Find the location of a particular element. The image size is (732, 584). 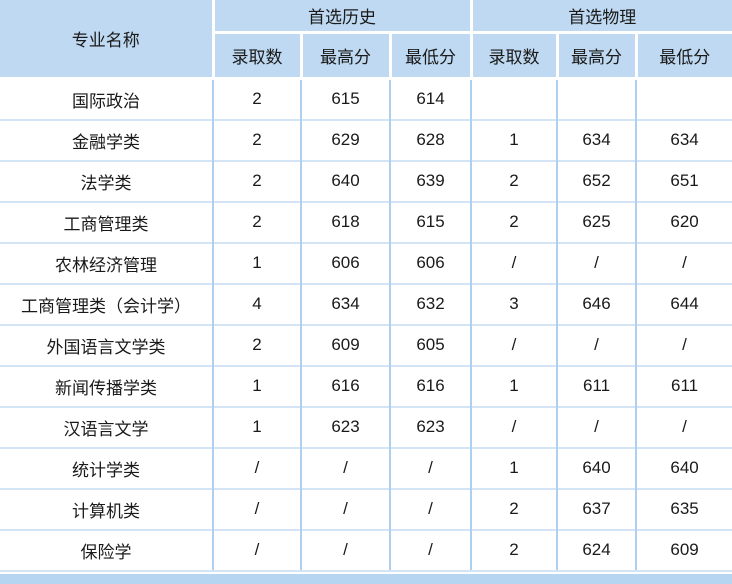

physics-max-cell: 646 is located at coordinates (596, 303).